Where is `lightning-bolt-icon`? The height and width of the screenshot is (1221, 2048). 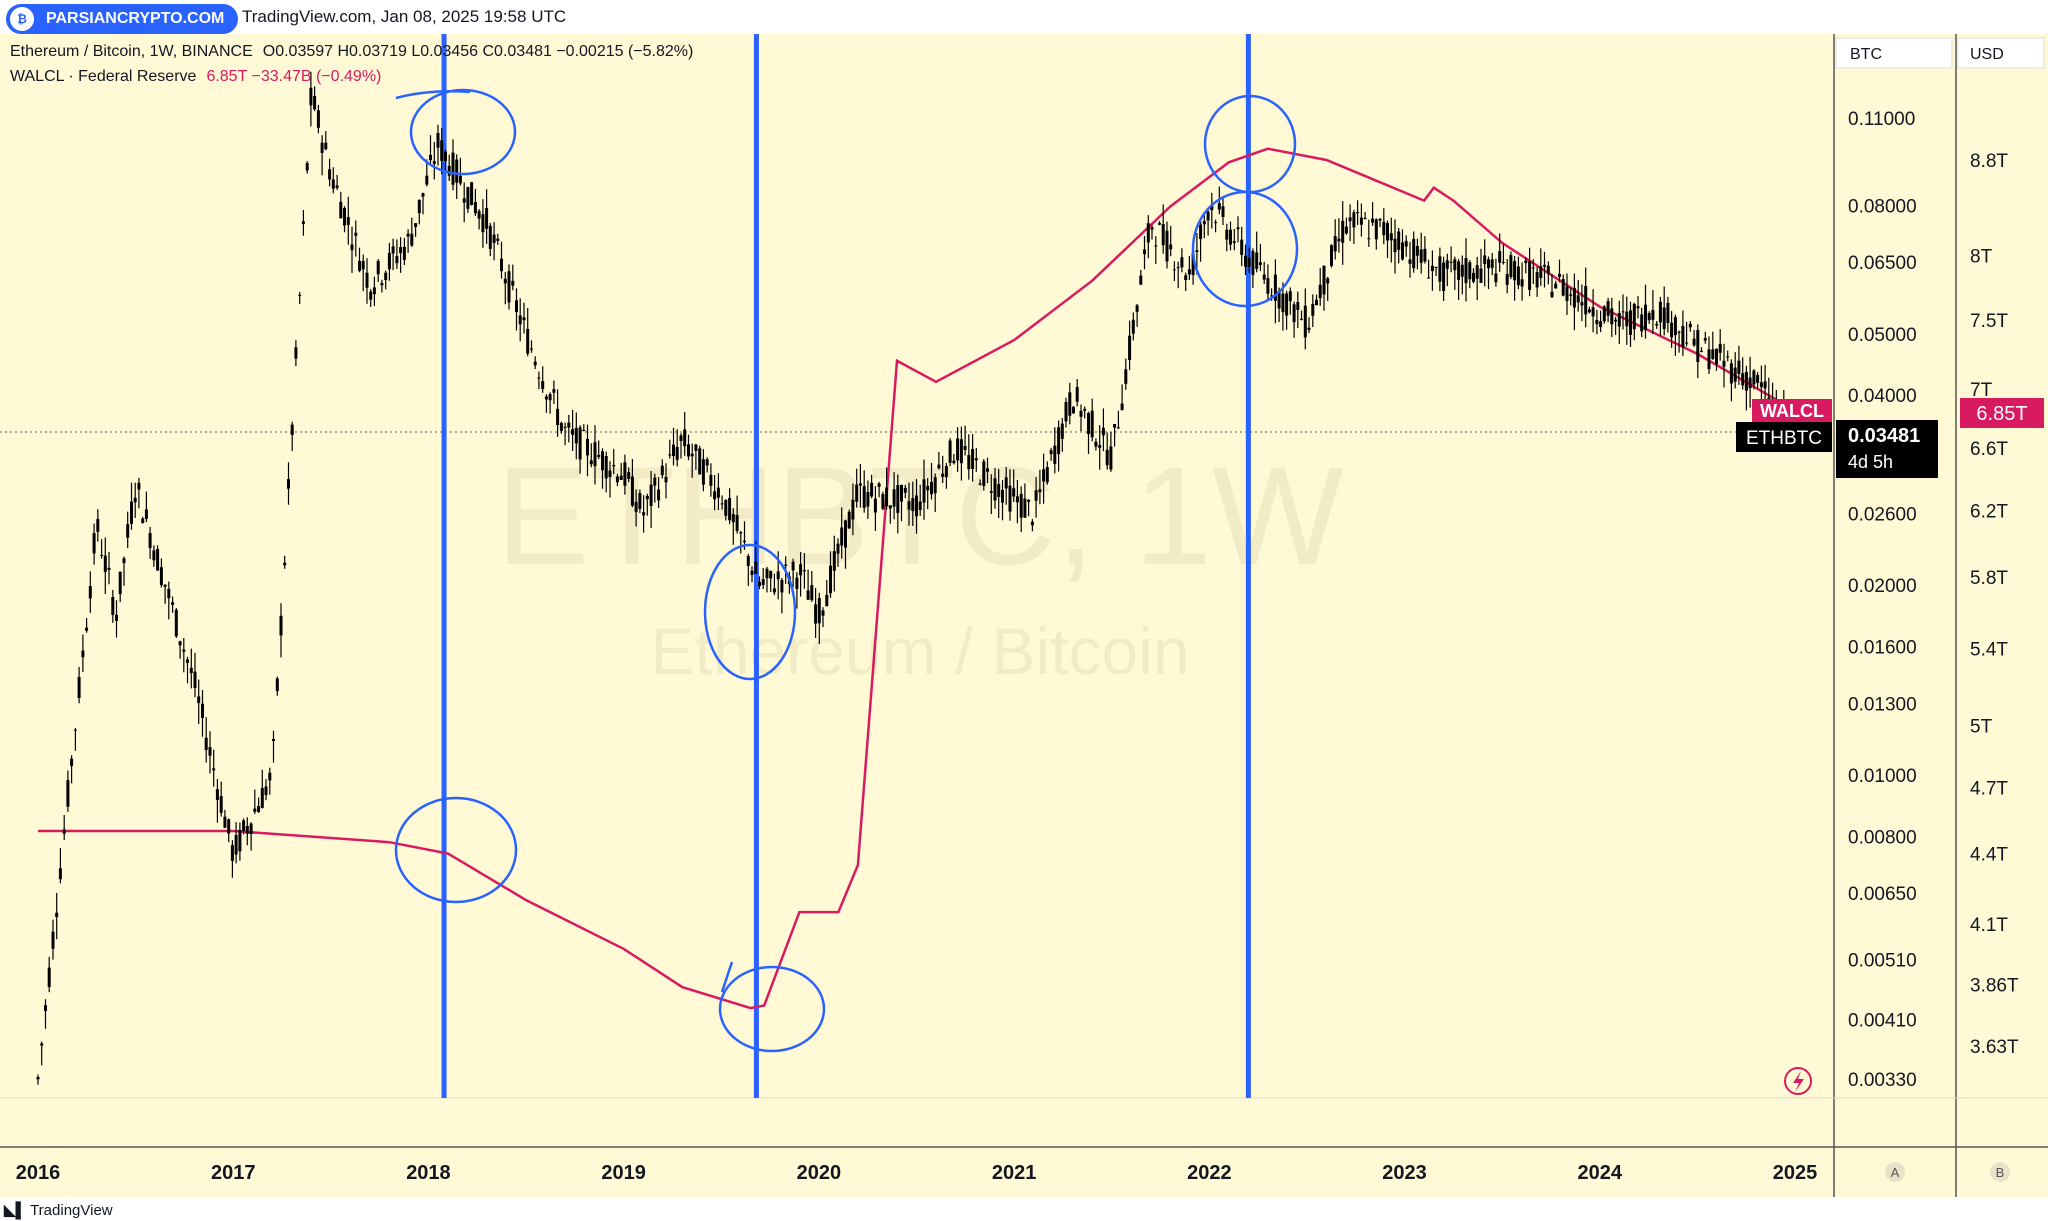 lightning-bolt-icon is located at coordinates (1798, 1081).